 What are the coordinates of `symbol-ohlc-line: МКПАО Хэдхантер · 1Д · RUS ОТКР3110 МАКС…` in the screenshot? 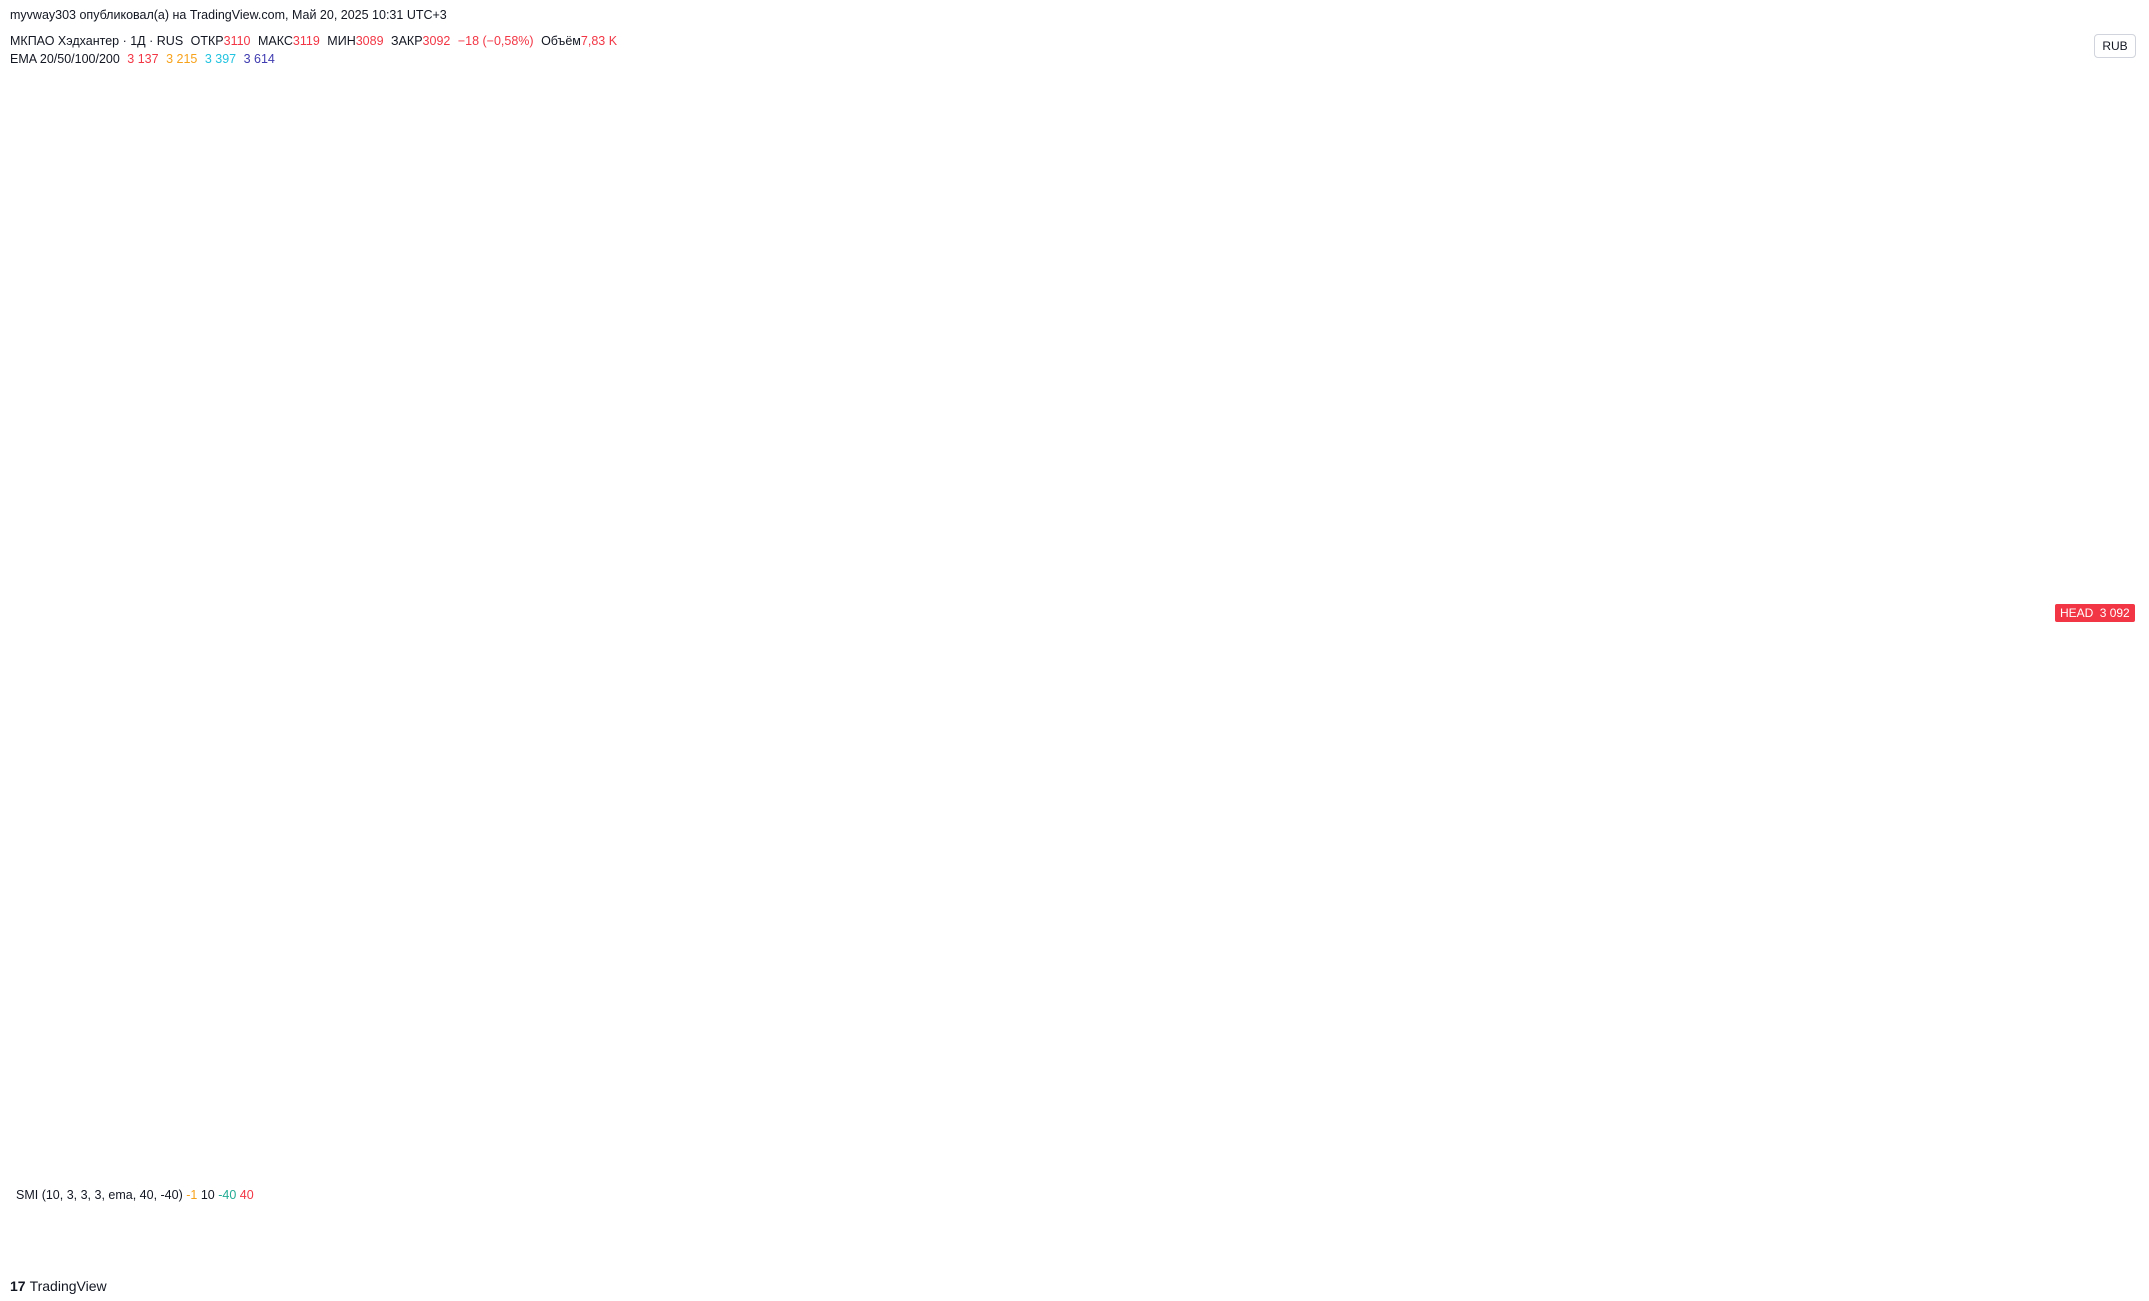 It's located at (315, 41).